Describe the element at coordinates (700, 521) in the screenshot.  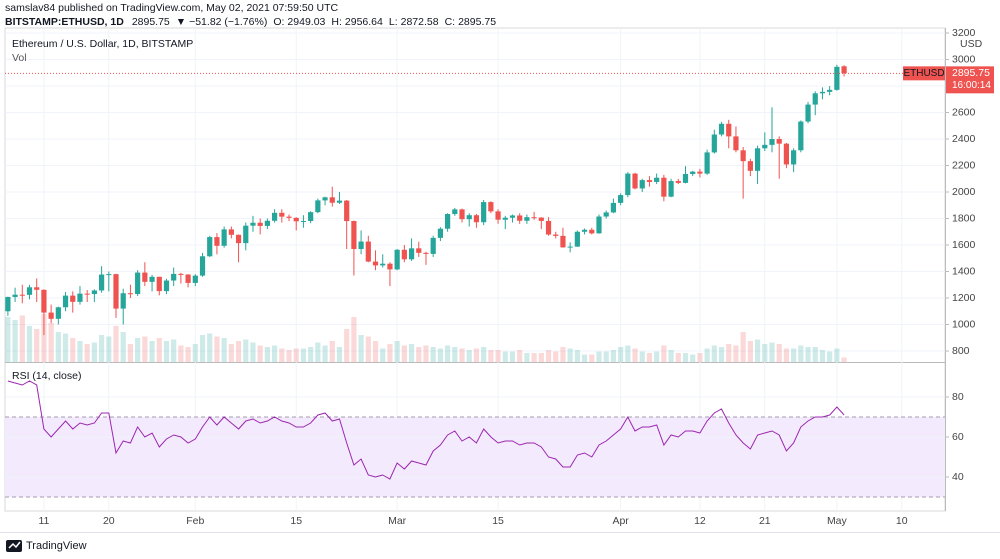
I see `x-tick-label: 12` at that location.